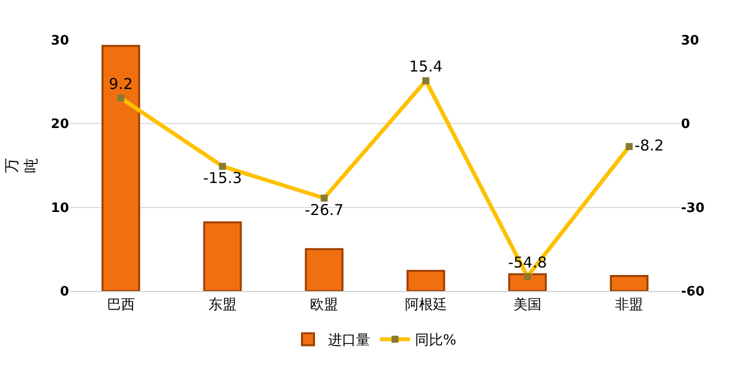 The image size is (750, 368). I want to click on data-label: 9.2, so click(120, 83).